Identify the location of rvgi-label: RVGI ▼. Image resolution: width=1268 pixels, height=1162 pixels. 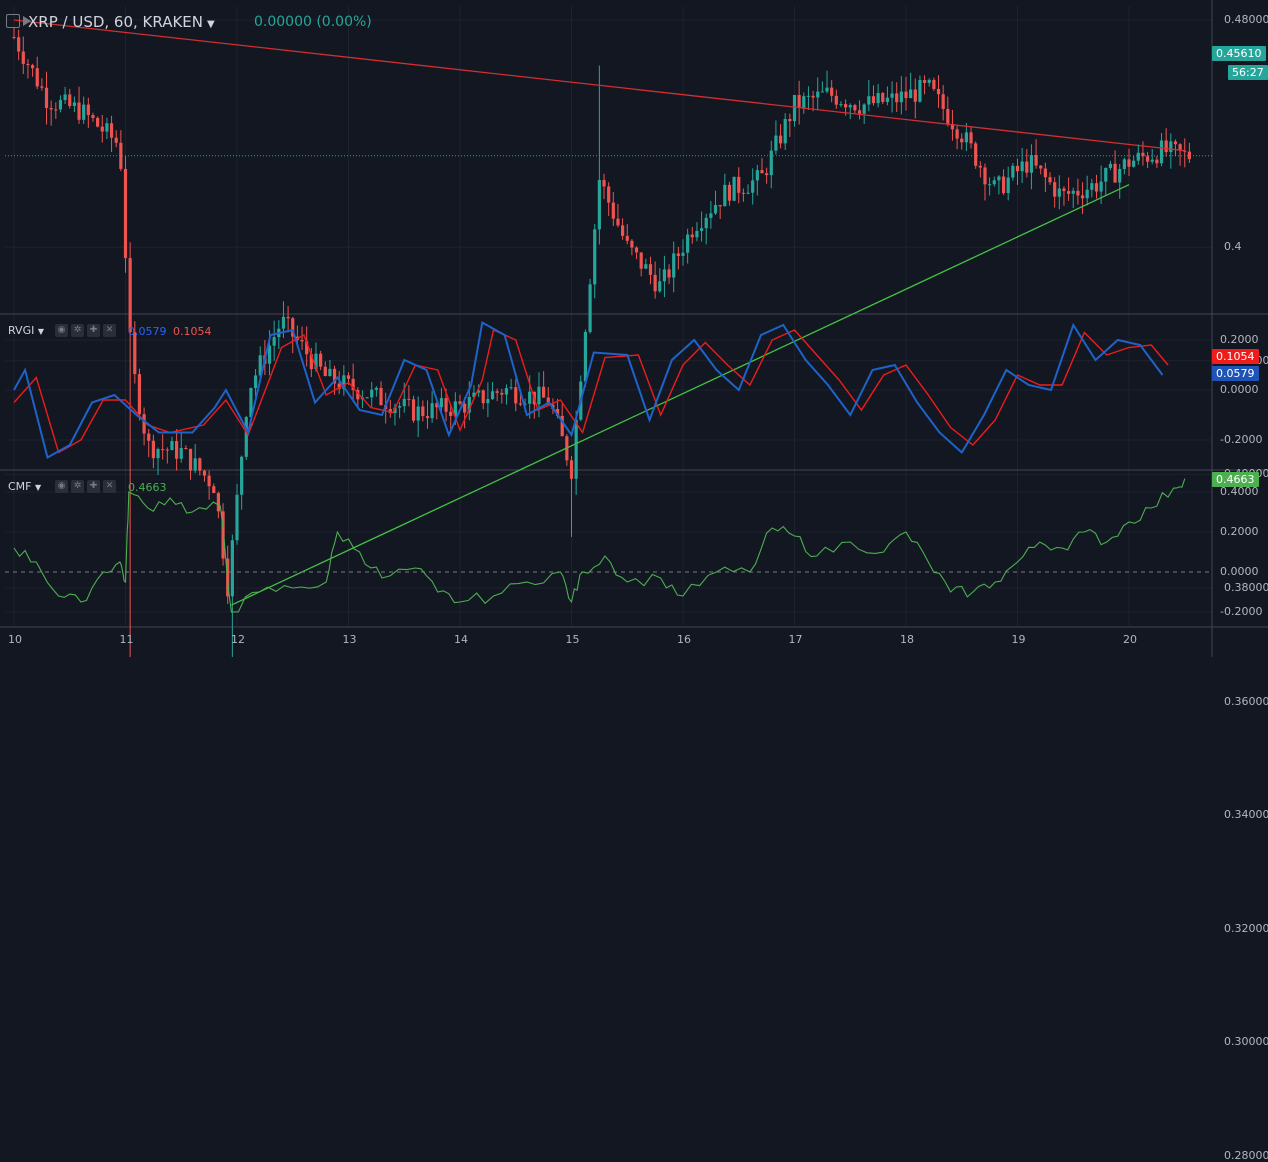
(26, 330).